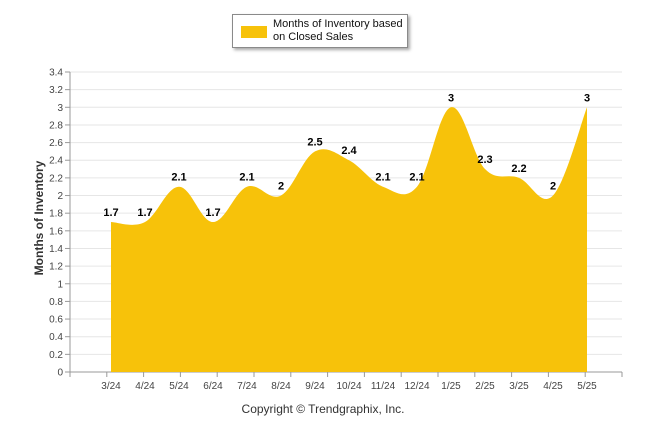 The width and height of the screenshot is (646, 434). What do you see at coordinates (60, 196) in the screenshot?
I see `y-tick-label: 2` at bounding box center [60, 196].